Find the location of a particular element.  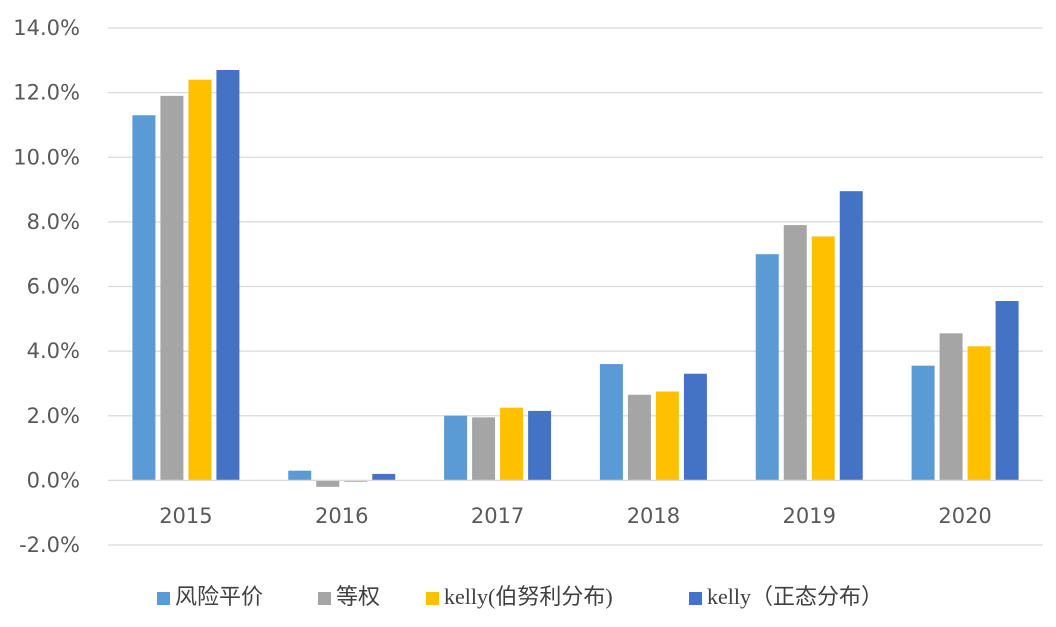

y-tick-label: 4.0% is located at coordinates (53, 351).